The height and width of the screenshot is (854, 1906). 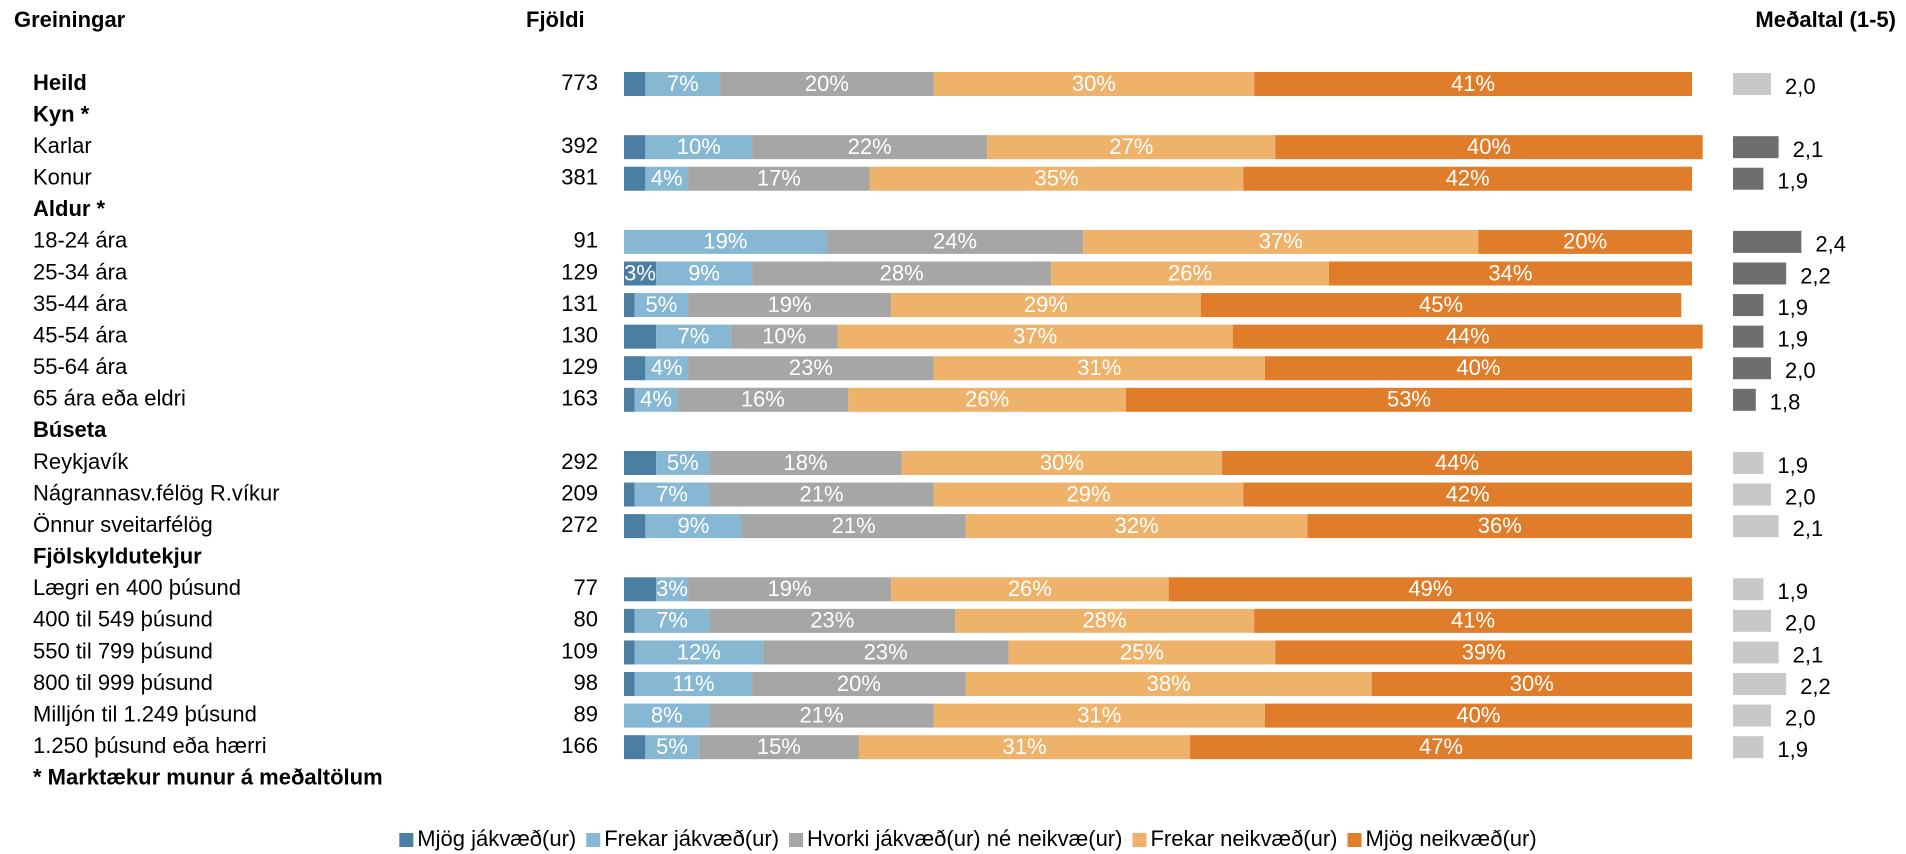 I want to click on category-label: Nágrannasv.félög R.víkur, so click(x=156, y=492).